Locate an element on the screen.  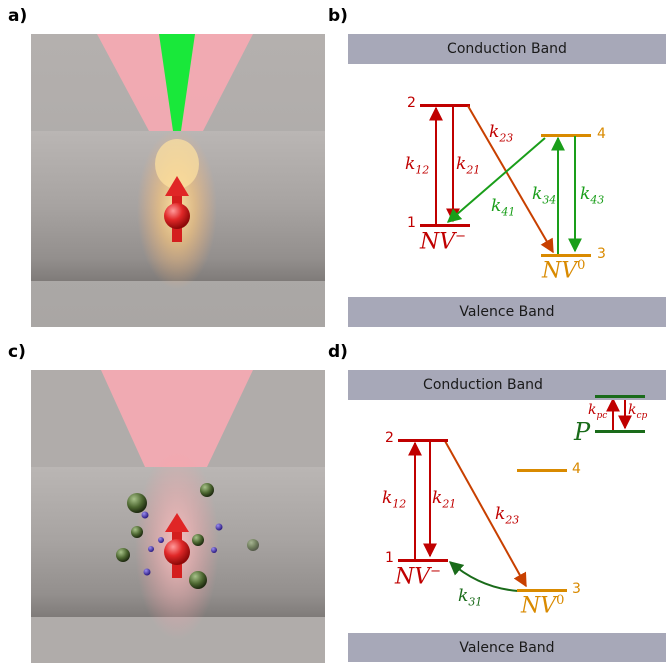
rate-k12-d: k12 is located at coordinates (394, 499).